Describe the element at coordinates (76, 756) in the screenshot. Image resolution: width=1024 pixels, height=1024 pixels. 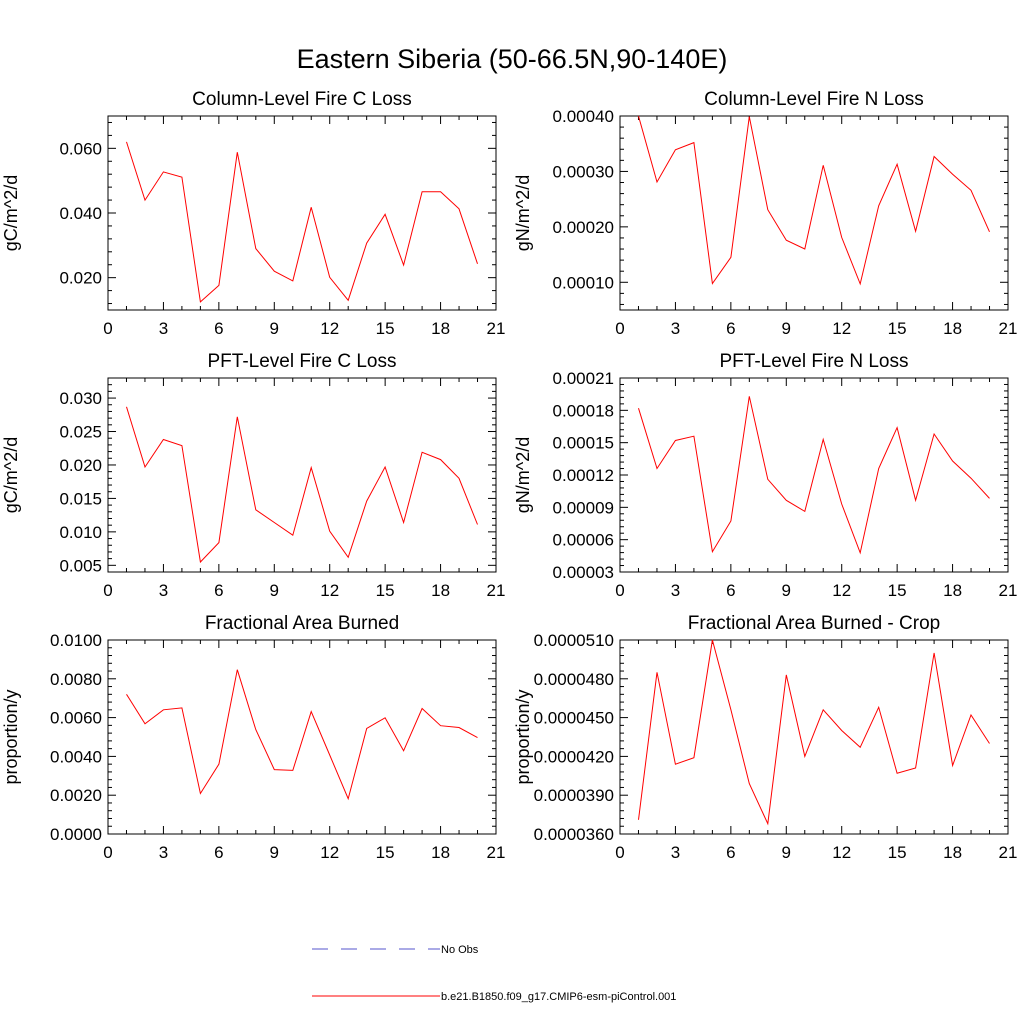
I see `y-tick-label: 0.0040` at that location.